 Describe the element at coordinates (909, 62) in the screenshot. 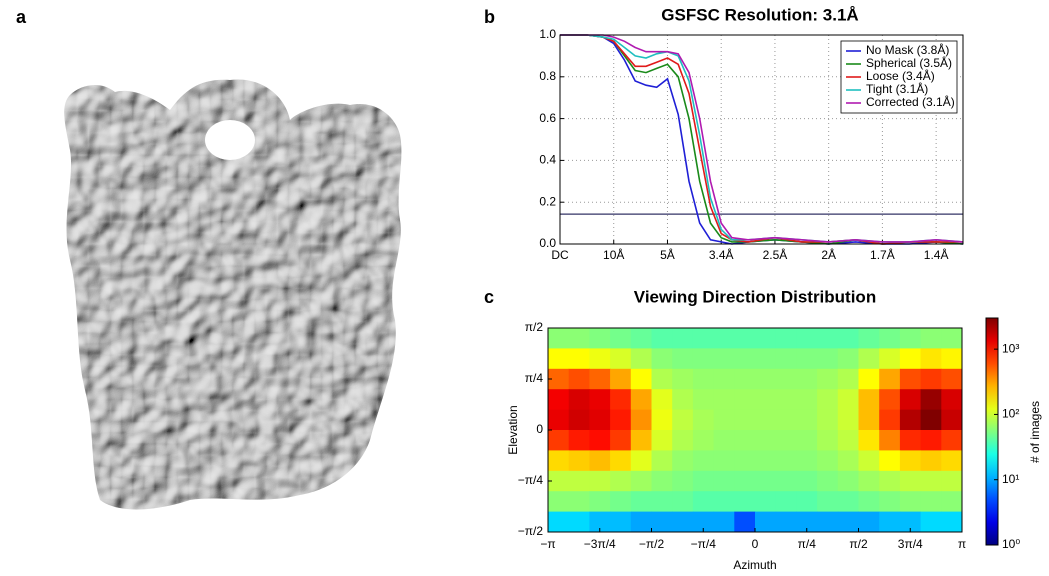

I see `legend-label: Spherical (3.5Å)` at that location.